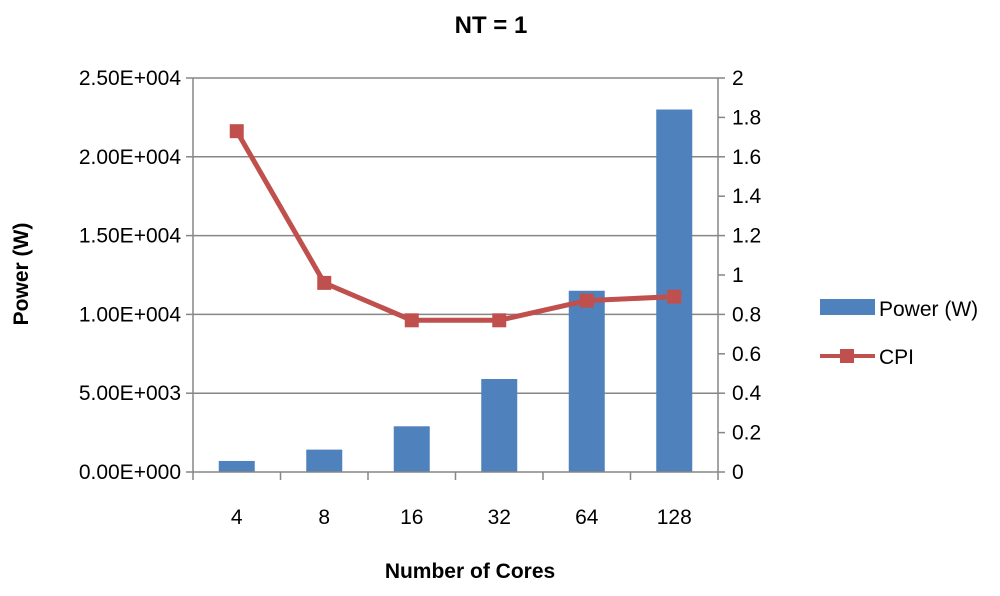 This screenshot has width=1000, height=596. I want to click on x-tick-label: 32, so click(499, 517).